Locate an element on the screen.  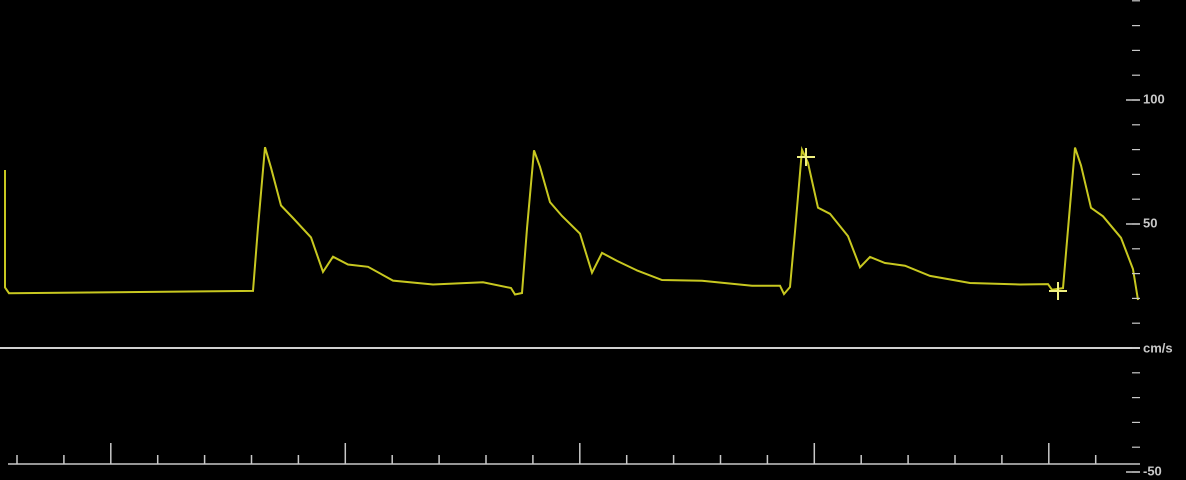
scale-label: 50 is located at coordinates (1150, 222).